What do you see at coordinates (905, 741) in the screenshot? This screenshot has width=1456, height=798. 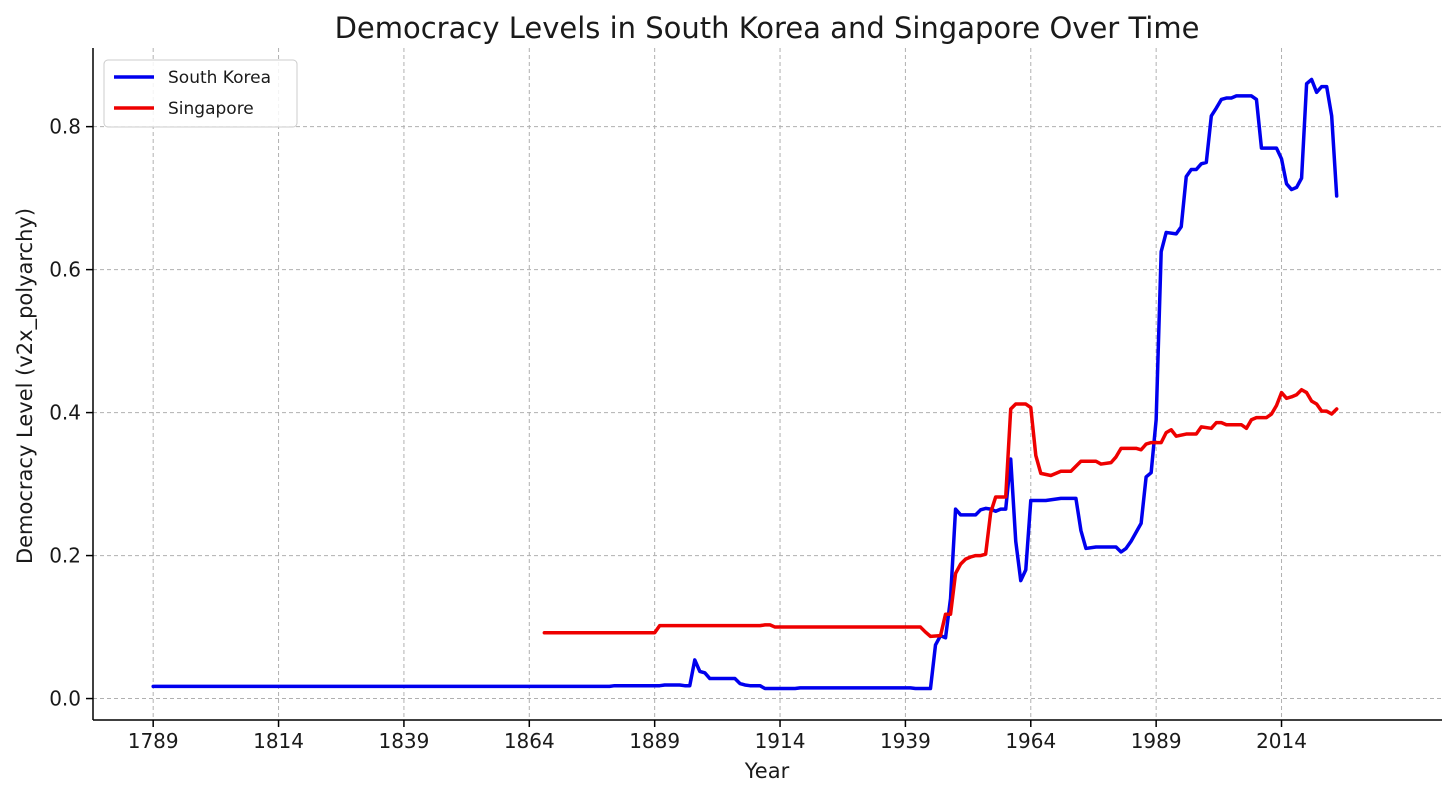 I see `x-tick-label: 1939` at bounding box center [905, 741].